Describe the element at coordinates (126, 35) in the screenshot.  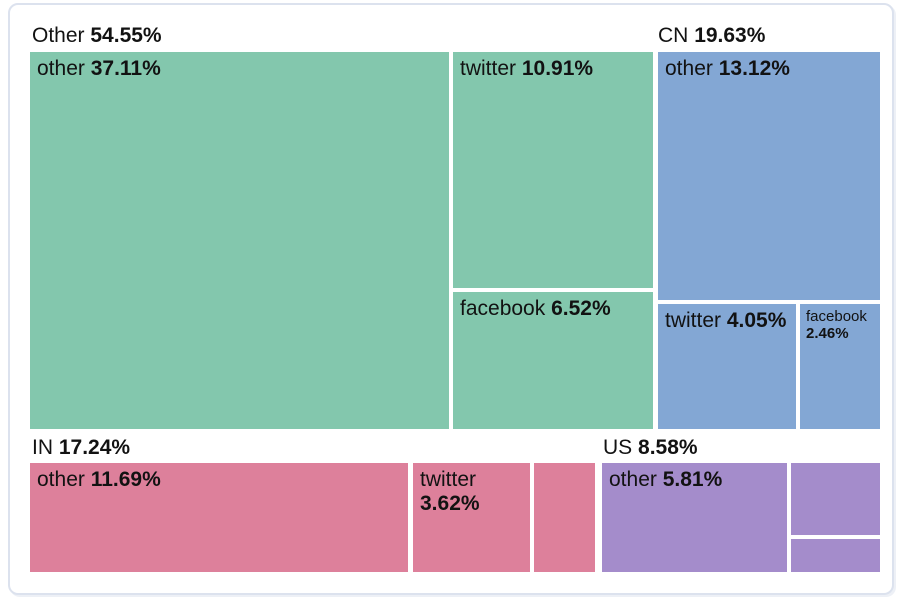
I see `group-percent: 54.55%` at that location.